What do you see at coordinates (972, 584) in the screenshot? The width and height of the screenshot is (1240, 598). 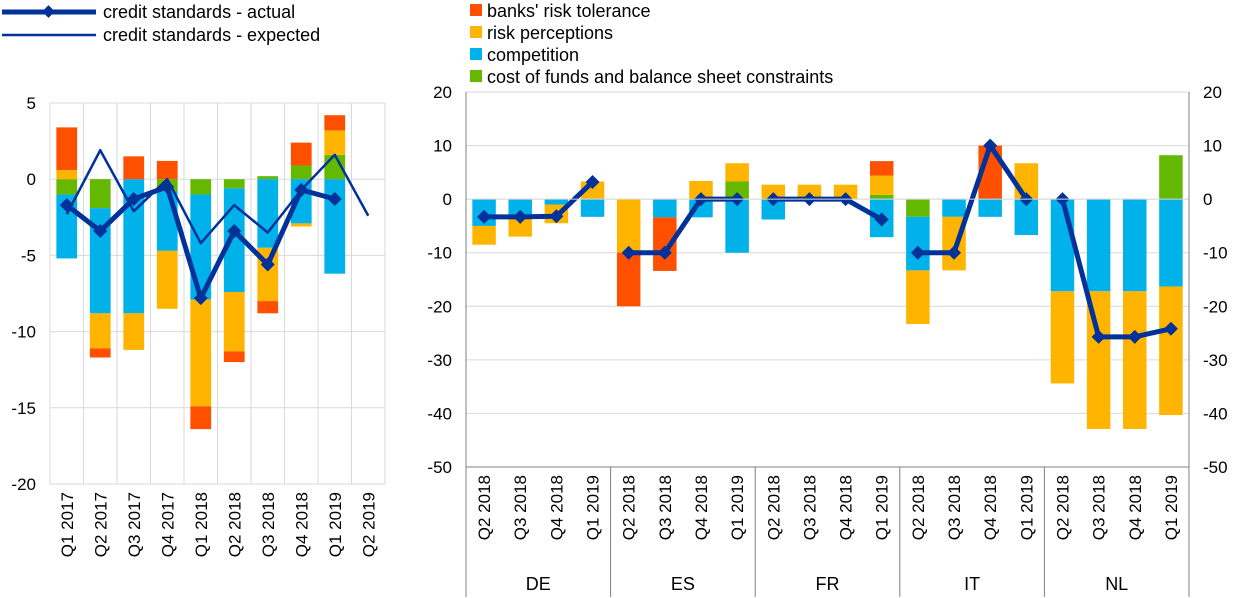 I see `group-label-it: IT` at bounding box center [972, 584].